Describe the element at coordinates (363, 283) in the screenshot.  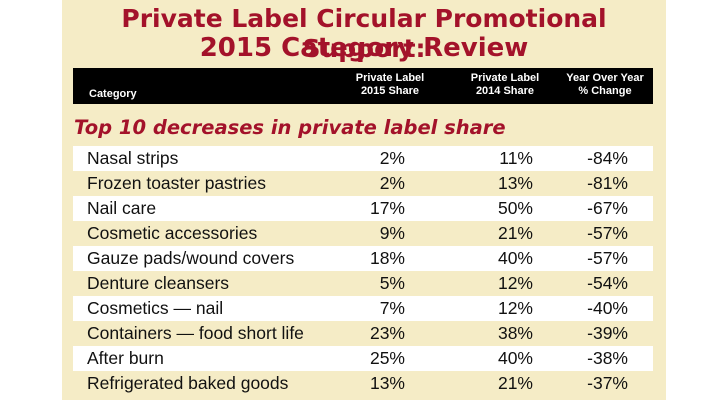
I see `table-row: Denture cleansers 5% 12% -54%` at that location.